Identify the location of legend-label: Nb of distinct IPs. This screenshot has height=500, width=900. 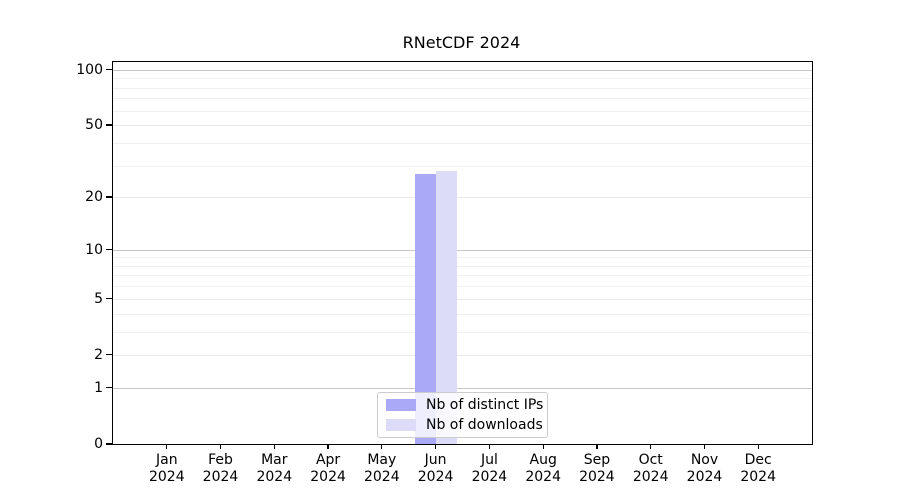
(485, 405).